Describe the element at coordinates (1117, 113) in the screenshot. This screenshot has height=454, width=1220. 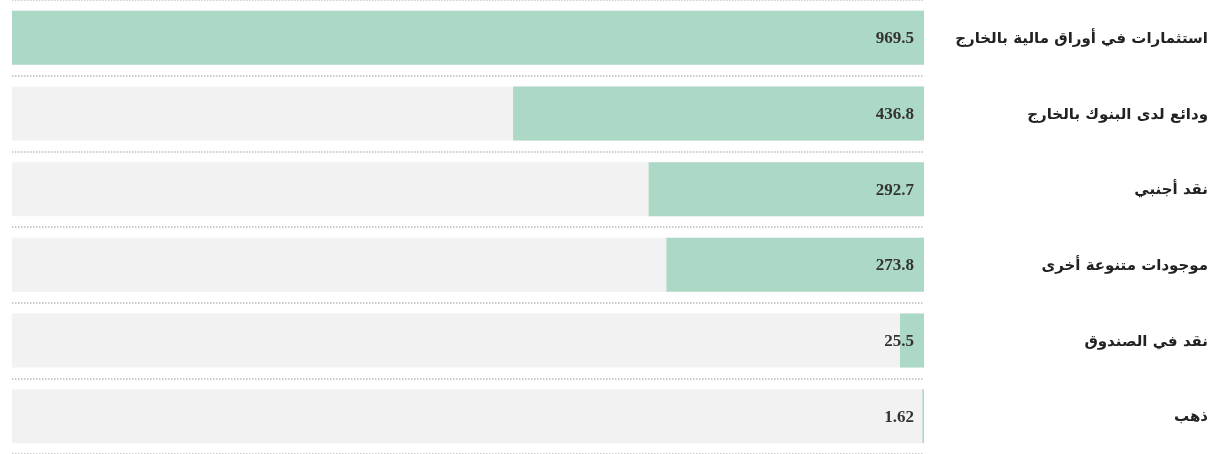
I see `y-tick-label: ودائع لدى البنوك بالخارج` at that location.